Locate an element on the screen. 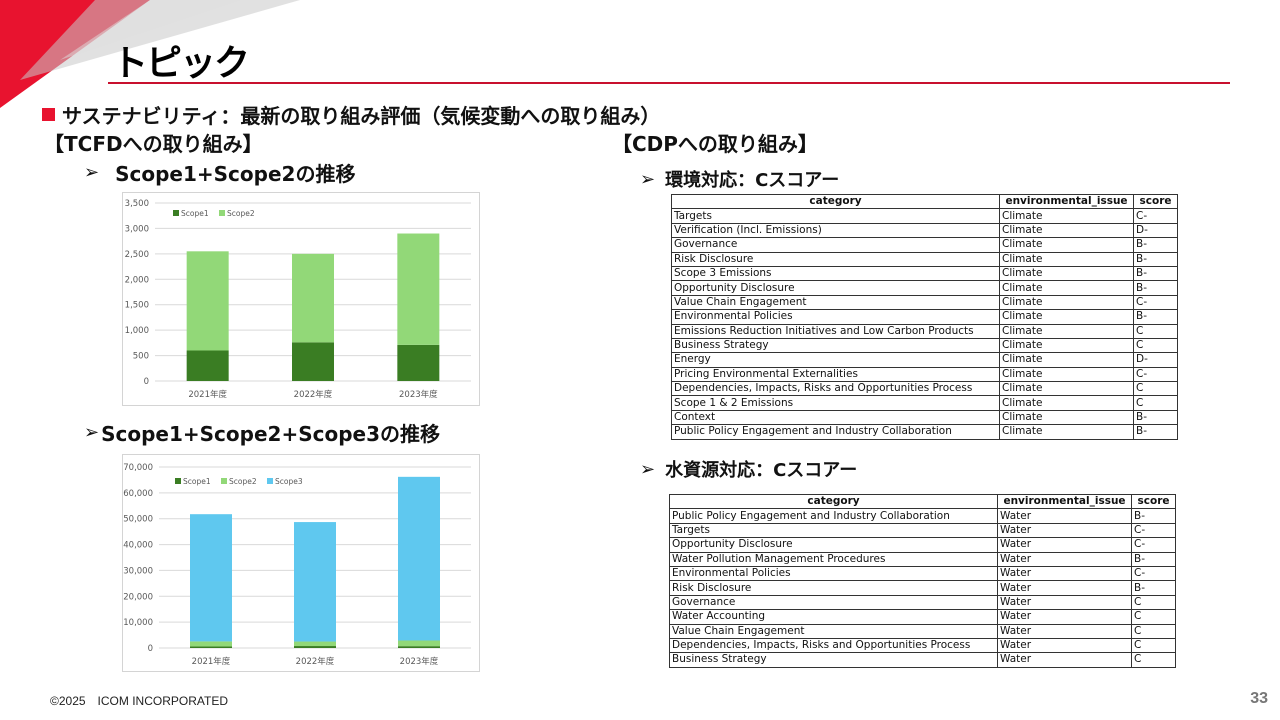 Image resolution: width=1280 pixels, height=720 pixels. category-cell: Scope 1 & 2 Emissions is located at coordinates (835, 403).